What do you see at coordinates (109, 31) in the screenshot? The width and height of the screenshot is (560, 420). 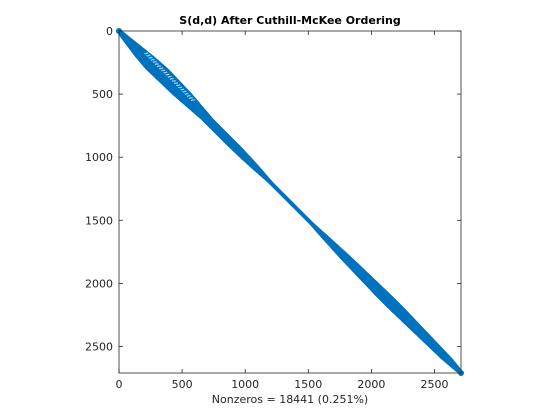 I see `y-tick-label: 0` at bounding box center [109, 31].